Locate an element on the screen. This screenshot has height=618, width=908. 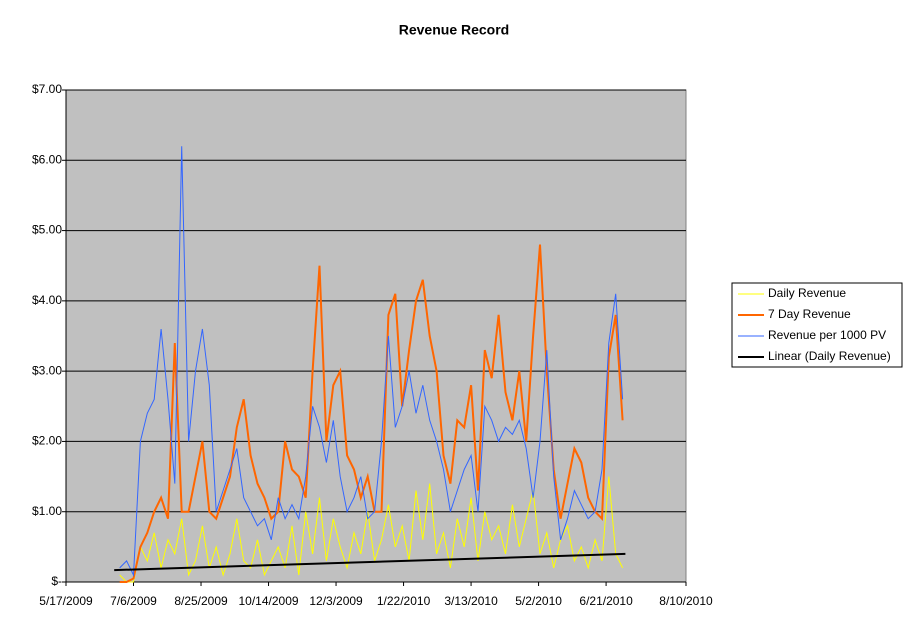
x-tick-label: 6/21/2010 is located at coordinates (606, 601).